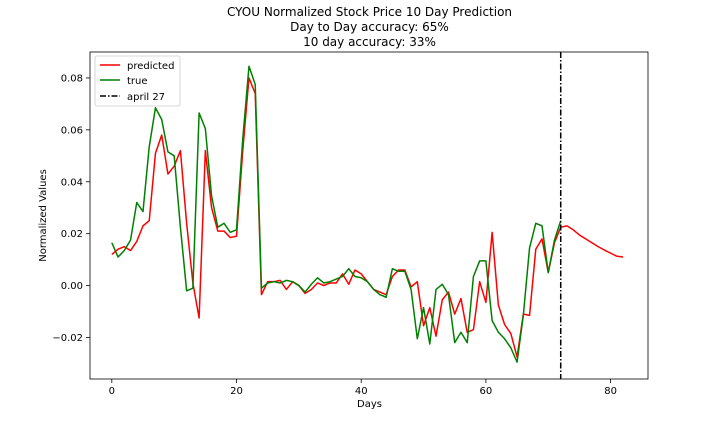  What do you see at coordinates (610, 391) in the screenshot?
I see `x-tick-label: 80` at bounding box center [610, 391].